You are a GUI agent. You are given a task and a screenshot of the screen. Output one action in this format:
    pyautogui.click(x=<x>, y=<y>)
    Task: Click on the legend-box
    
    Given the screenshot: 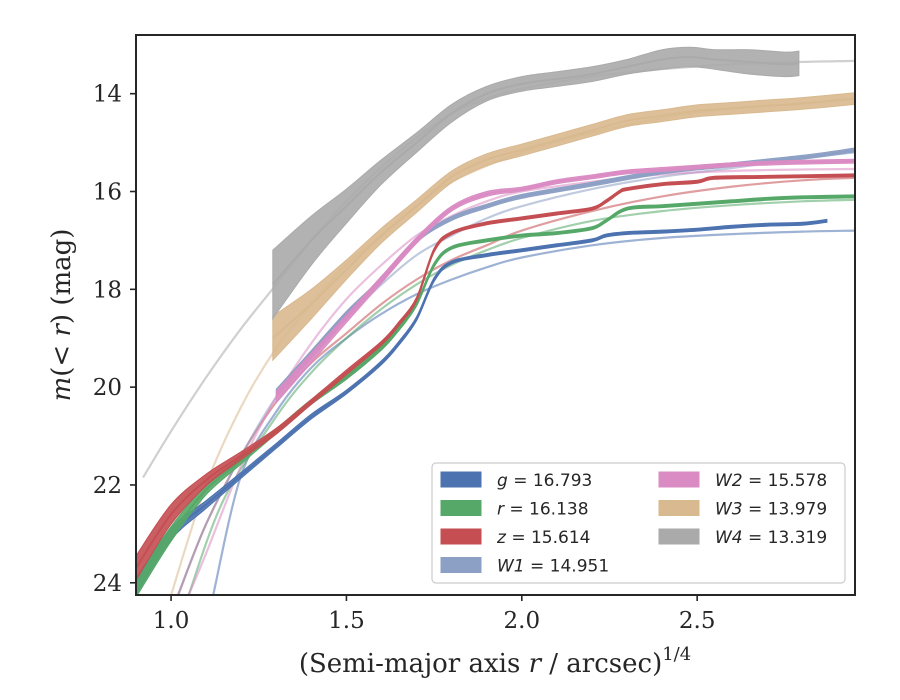 What is the action you would take?
    pyautogui.click(x=638, y=523)
    